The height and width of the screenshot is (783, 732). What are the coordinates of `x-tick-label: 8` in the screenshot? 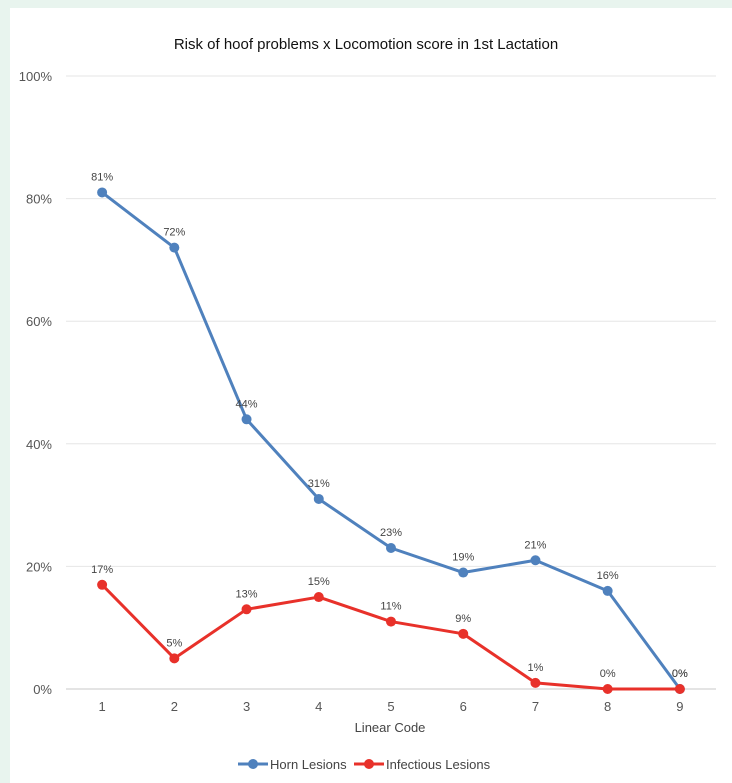 It's located at (607, 706).